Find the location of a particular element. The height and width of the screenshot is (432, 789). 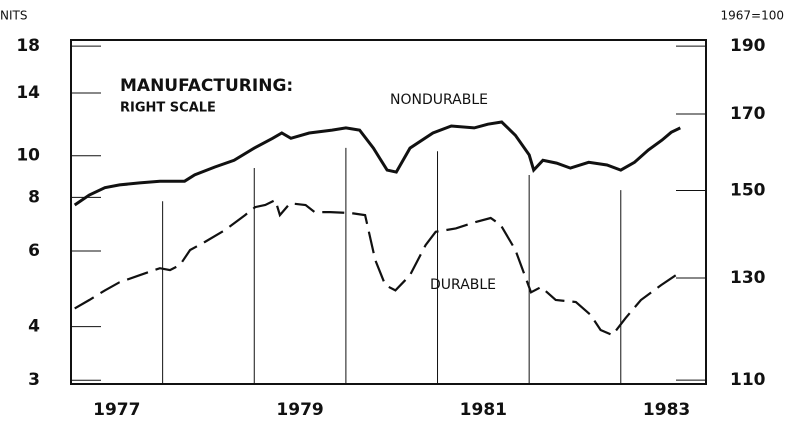

annotation: NONDURABLE is located at coordinates (439, 100).